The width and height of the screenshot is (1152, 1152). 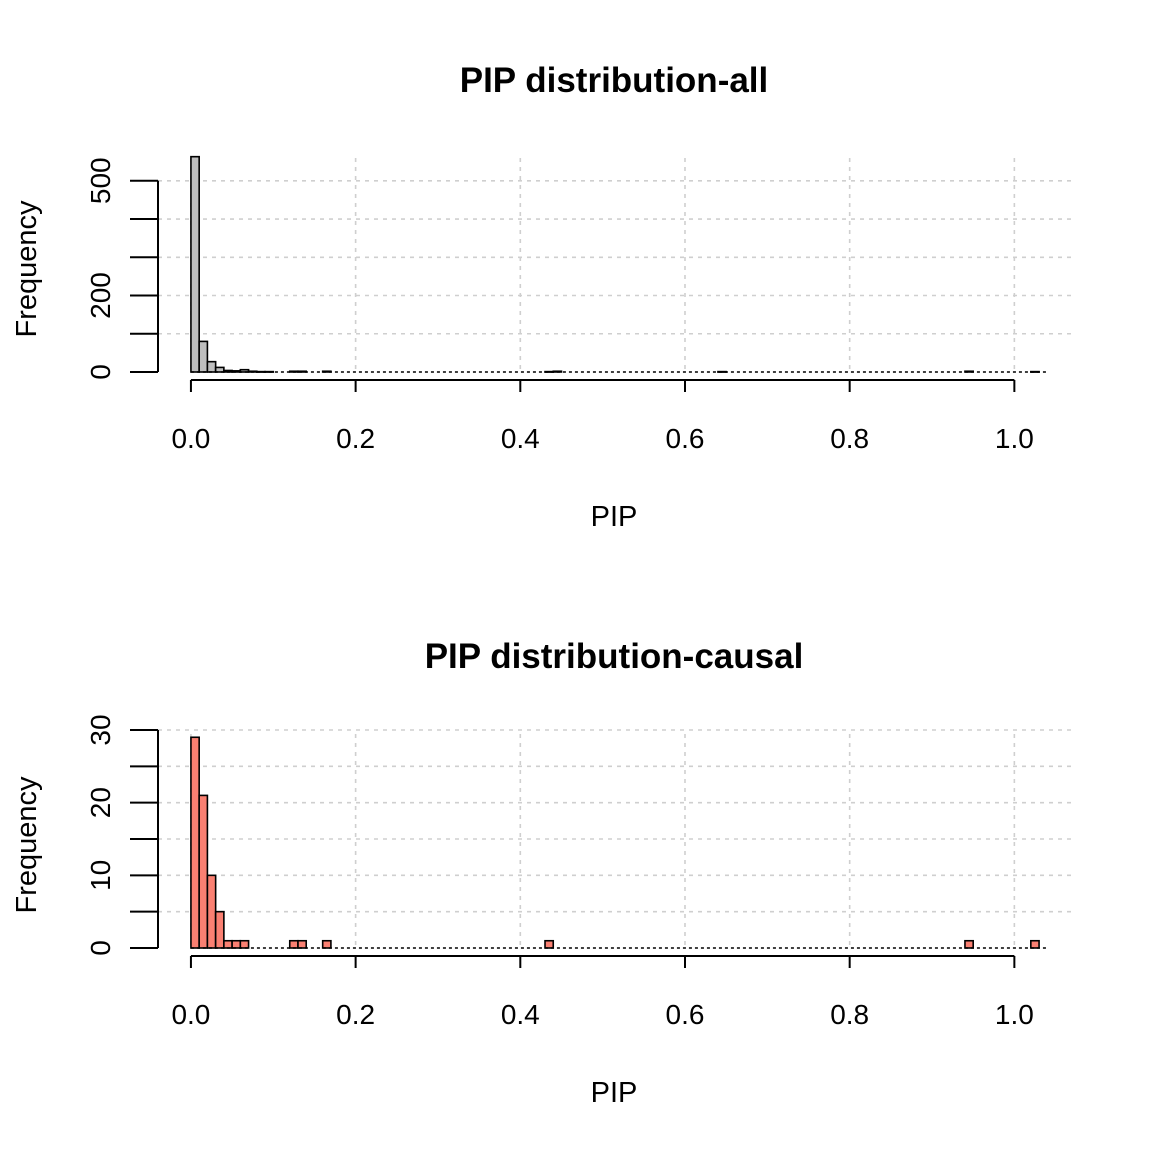 What do you see at coordinates (614, 656) in the screenshot?
I see `chart-title: PIP distribution-causal` at bounding box center [614, 656].